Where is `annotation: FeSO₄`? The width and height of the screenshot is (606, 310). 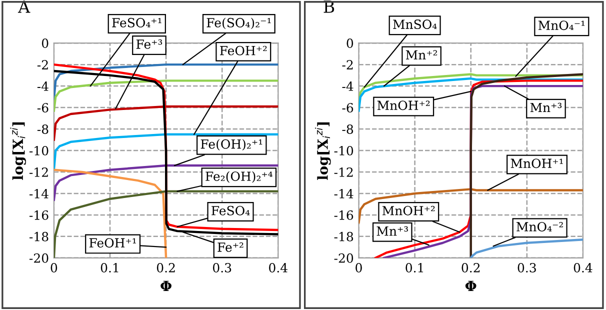
annotation: FeSO₄ is located at coordinates (231, 211).